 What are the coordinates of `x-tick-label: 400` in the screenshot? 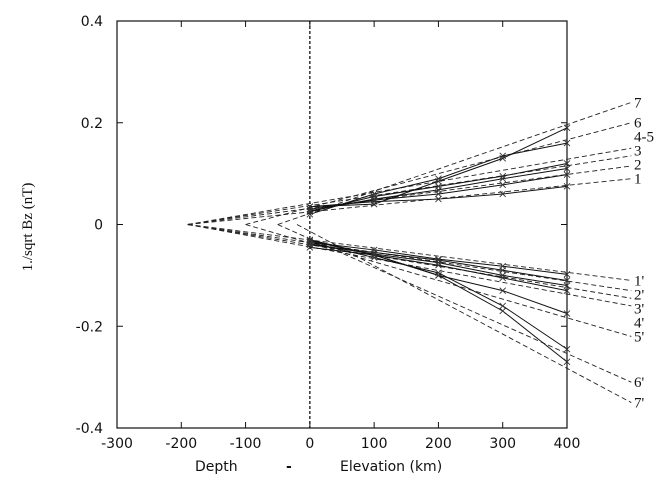 It's located at (567, 444).